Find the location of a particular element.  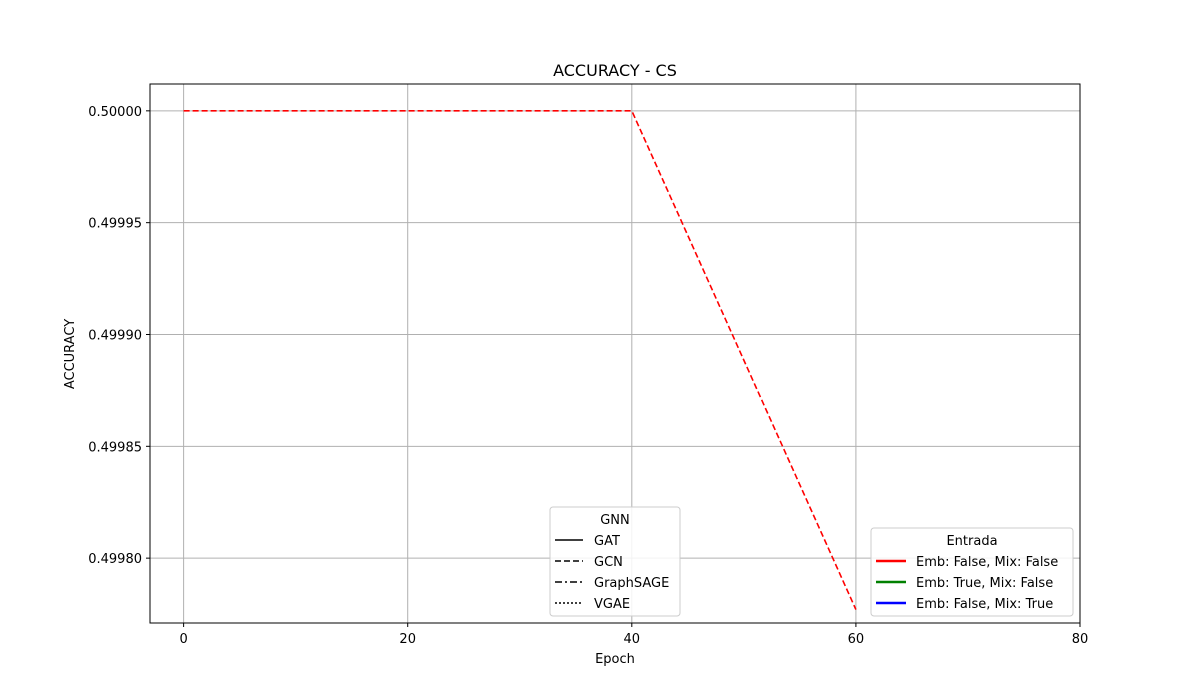

legend-entrada-label: Emb: False, Mix: False is located at coordinates (987, 562).